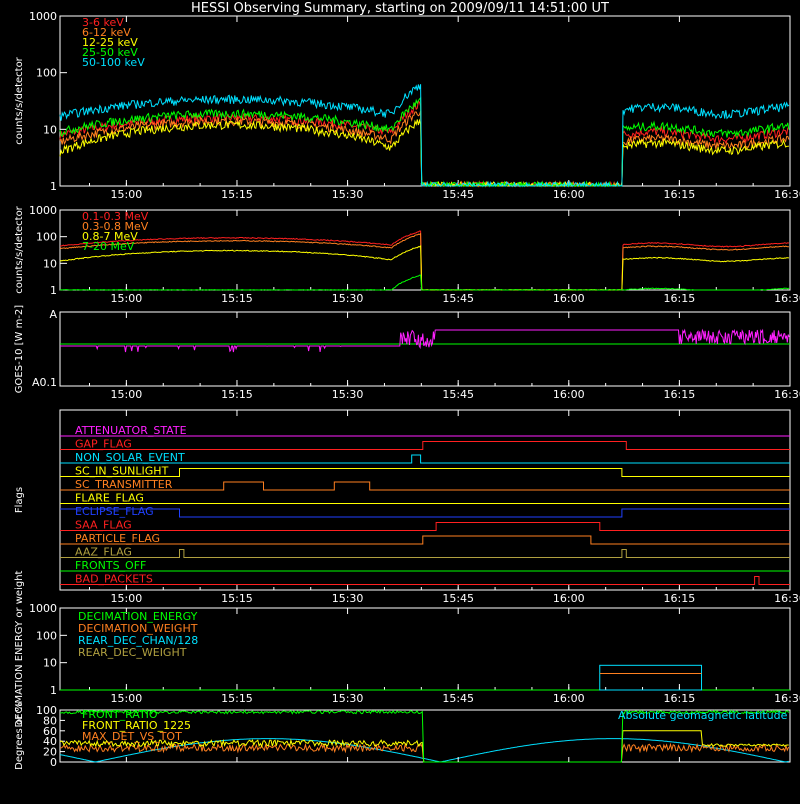 The image size is (800, 804). What do you see at coordinates (424, 282) in the screenshot?
I see `series-line-7-20 MeV` at bounding box center [424, 282].